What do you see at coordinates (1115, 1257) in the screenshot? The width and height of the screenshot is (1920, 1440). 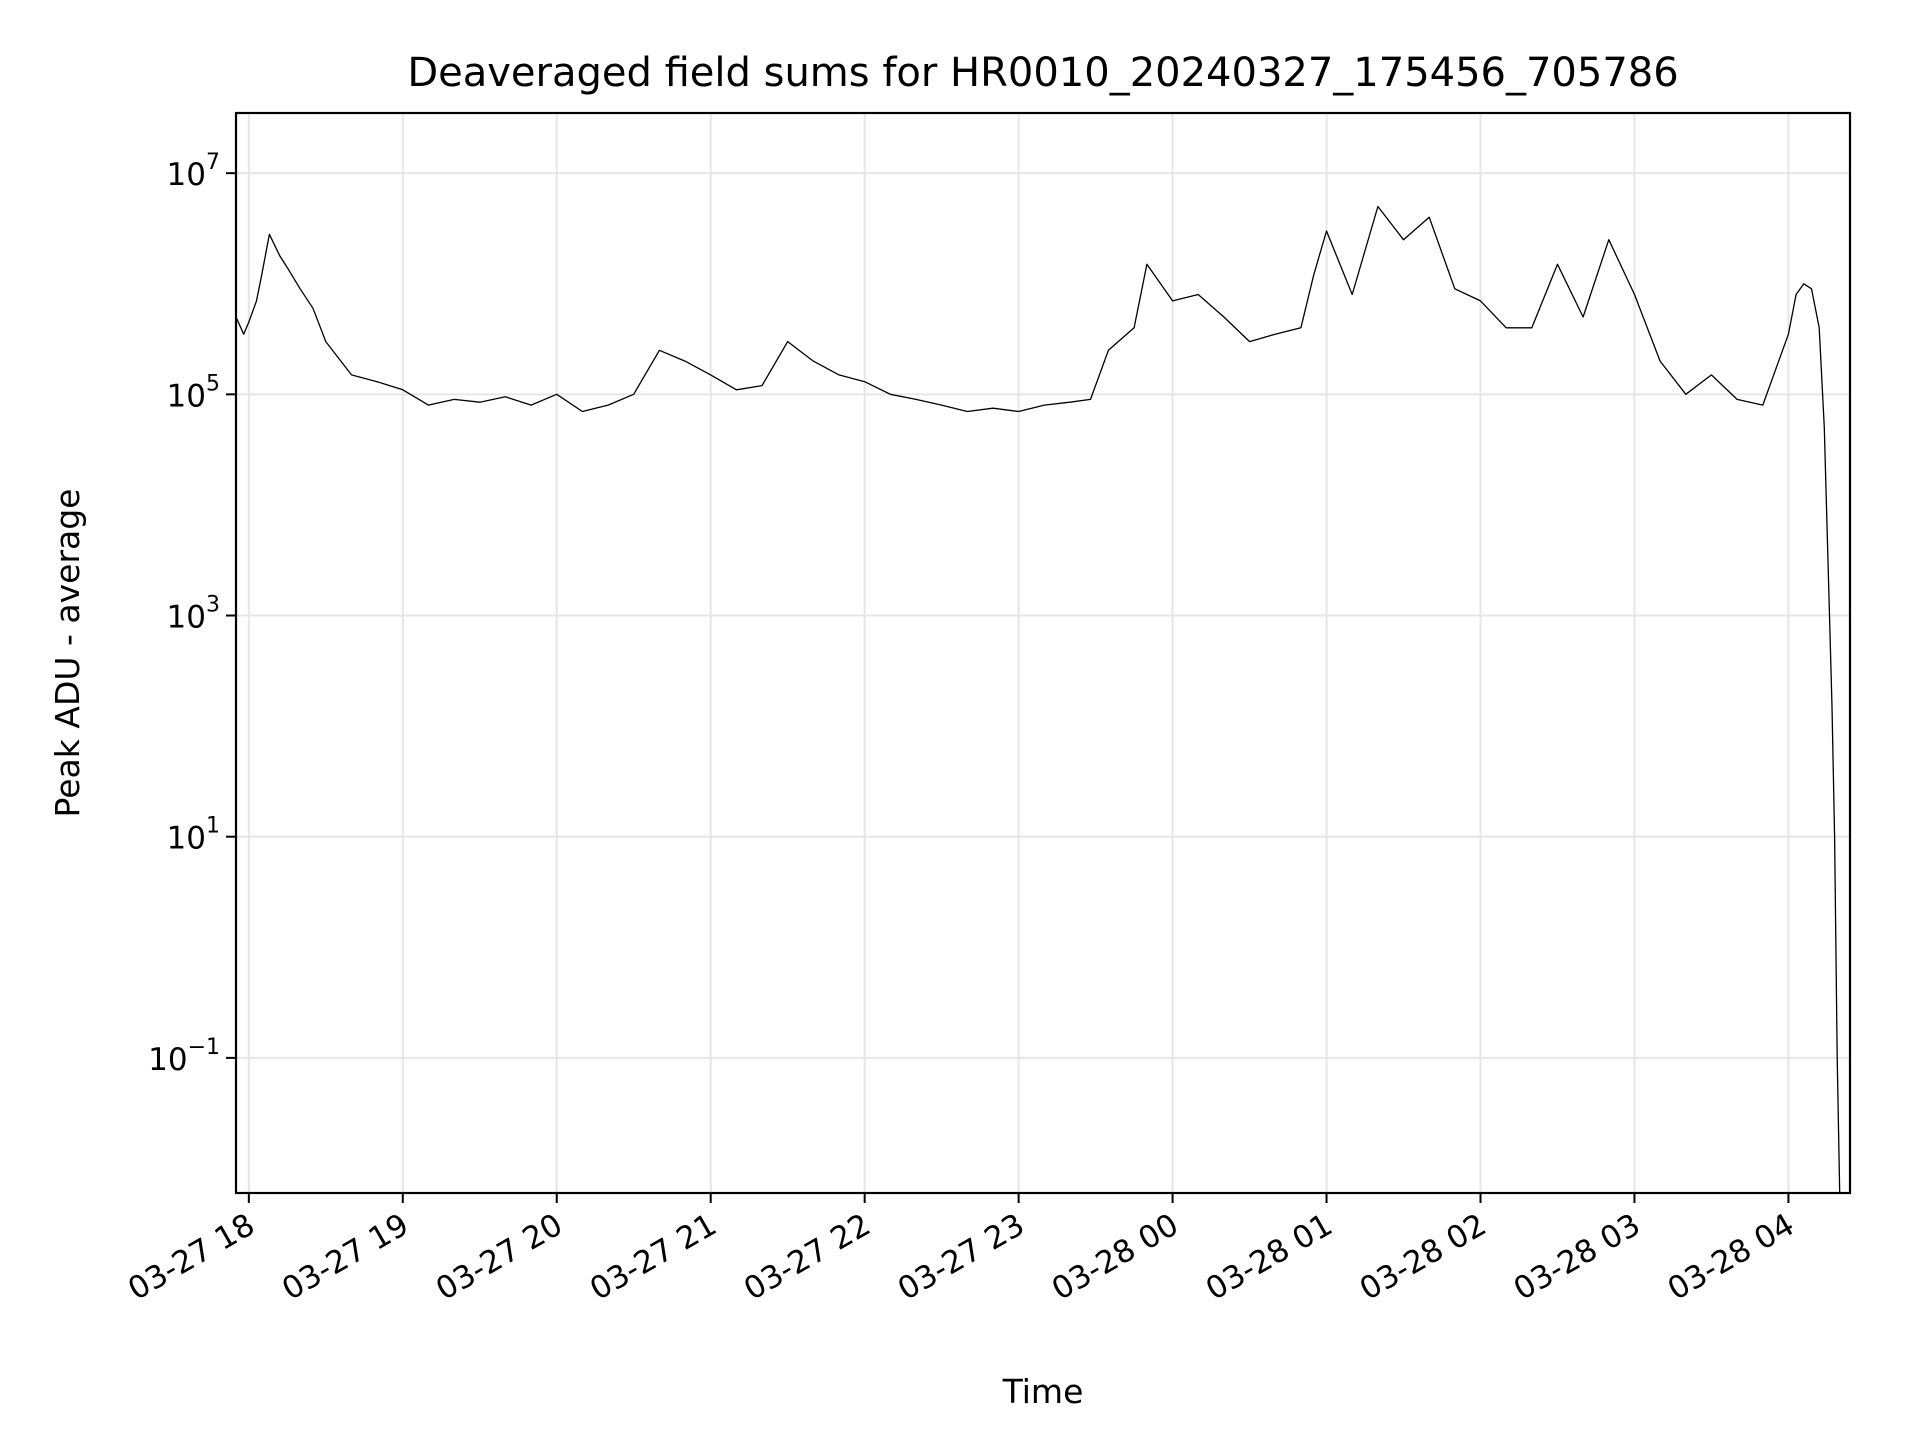 I see `x-tick-label: 03-28 00` at bounding box center [1115, 1257].